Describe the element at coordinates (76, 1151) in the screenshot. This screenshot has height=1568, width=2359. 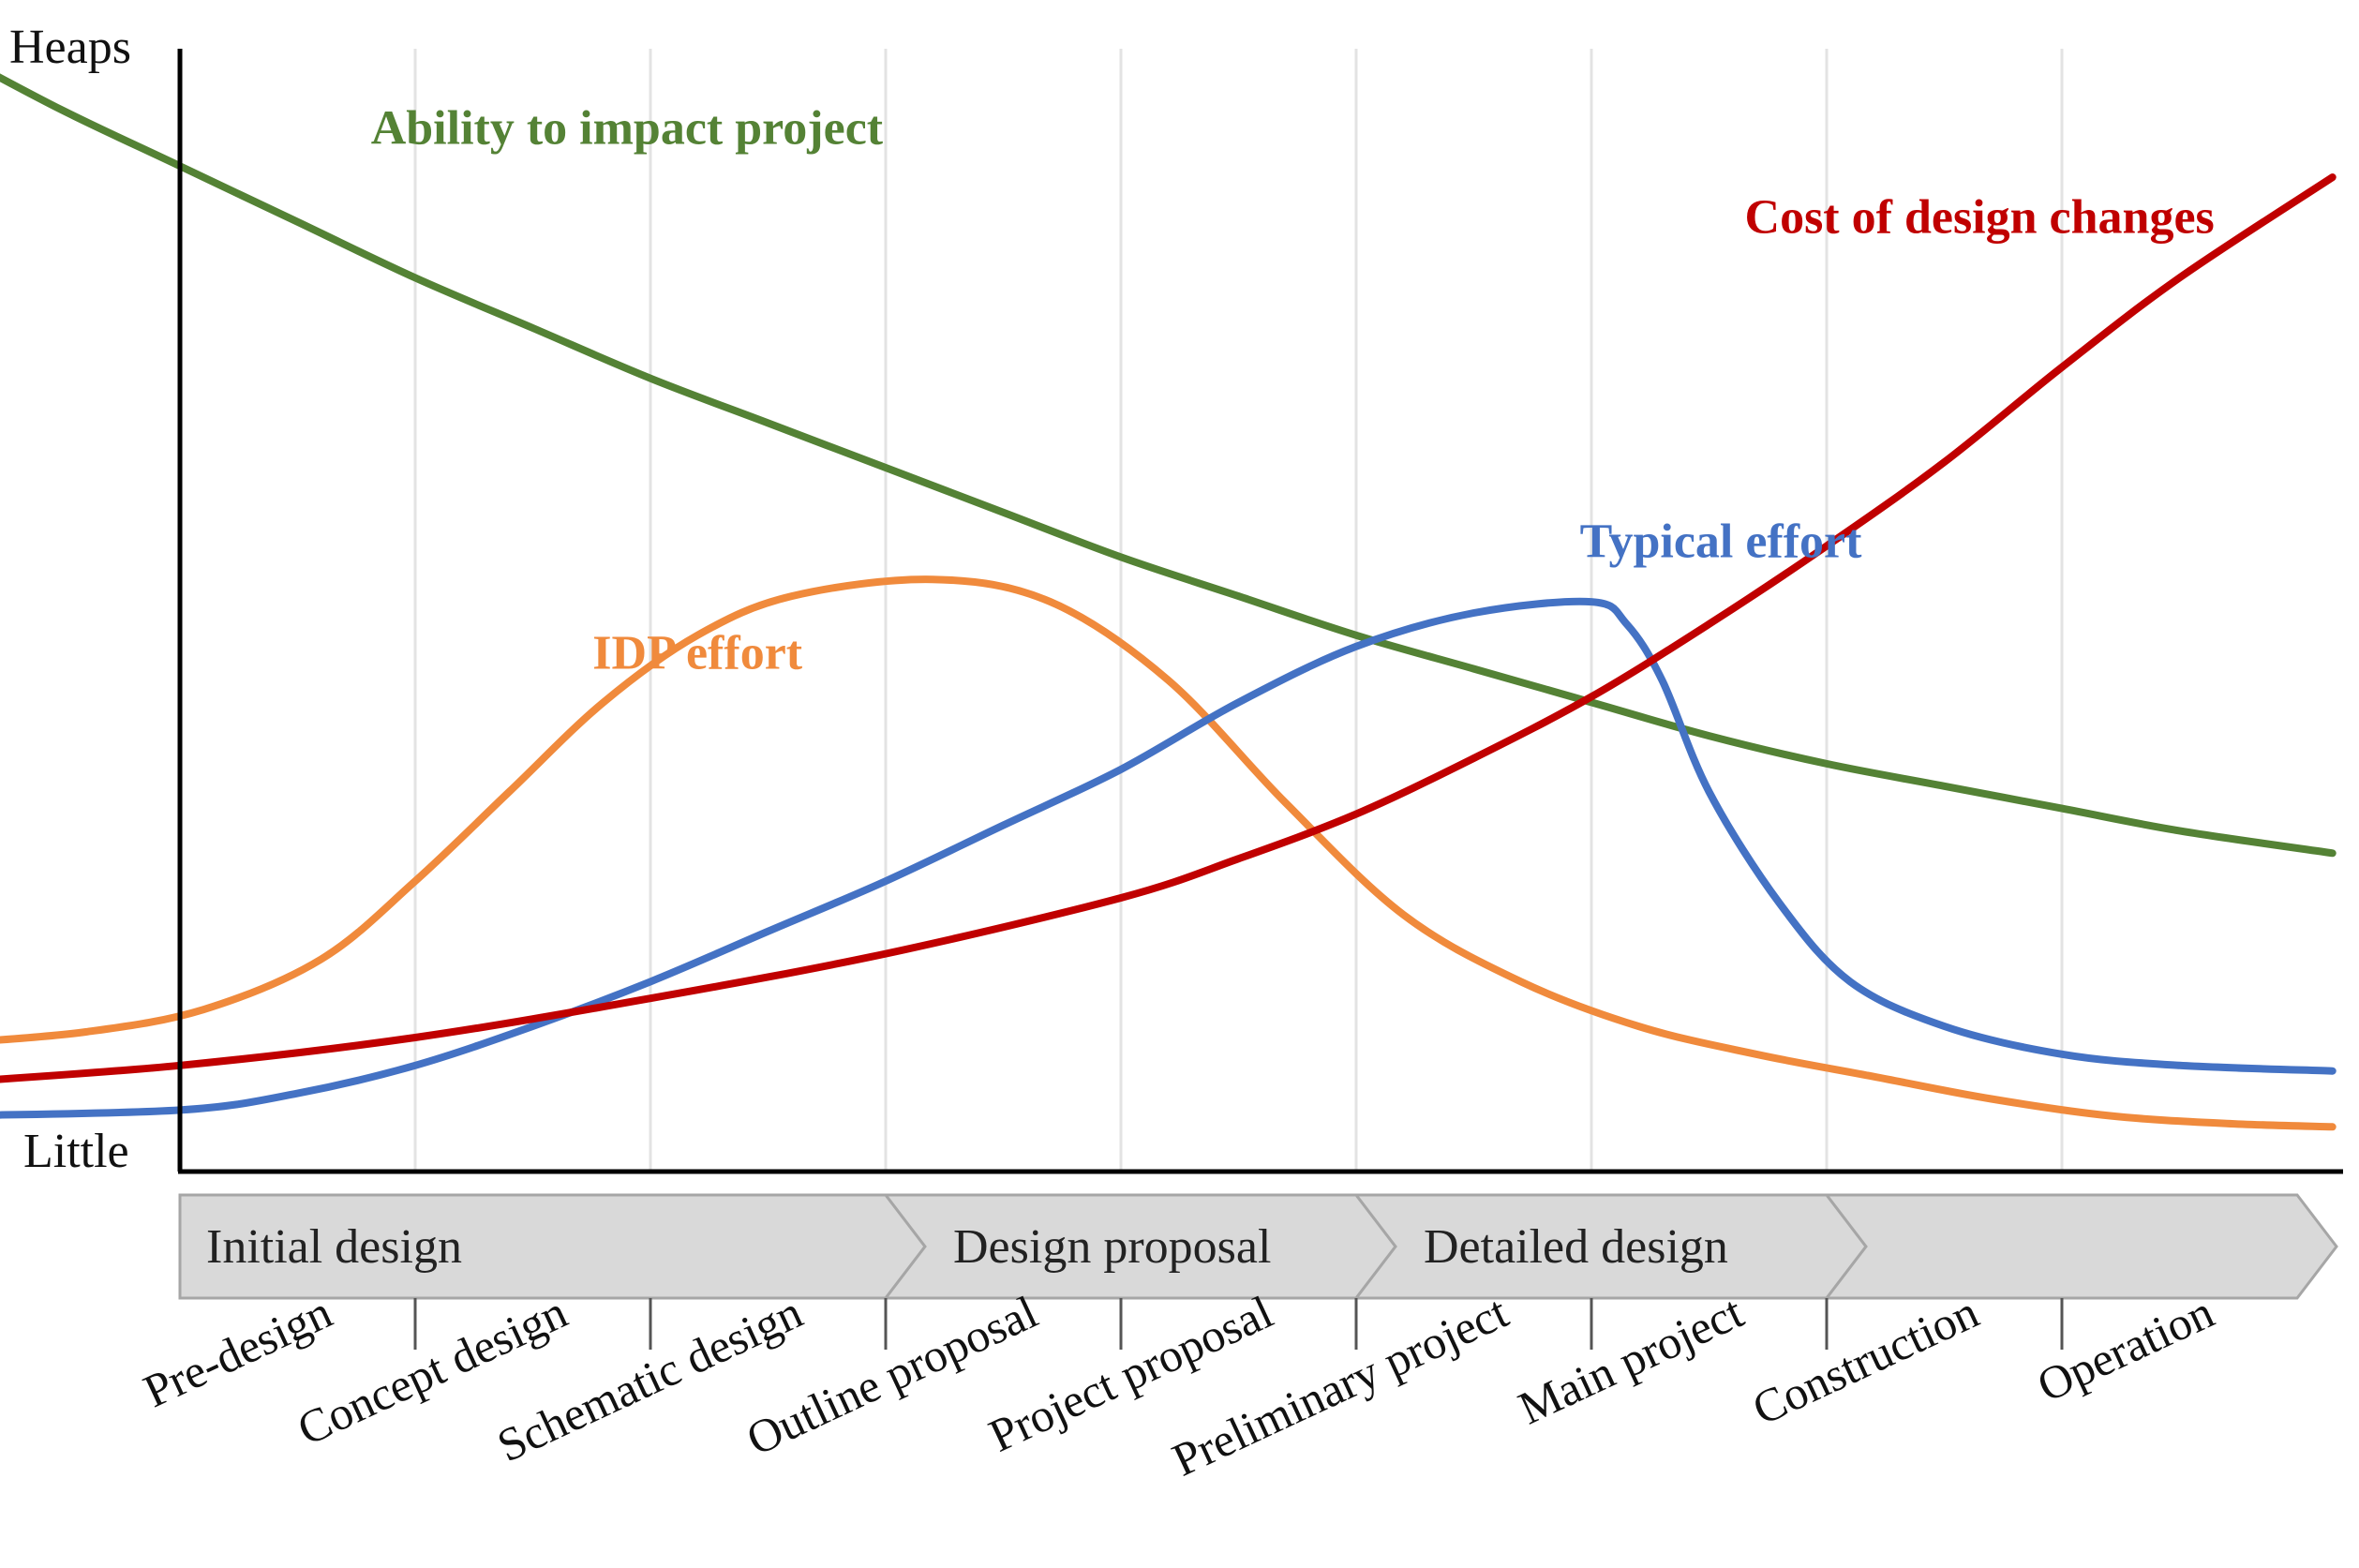
I see `y-axis-bottom-label: Little` at that location.